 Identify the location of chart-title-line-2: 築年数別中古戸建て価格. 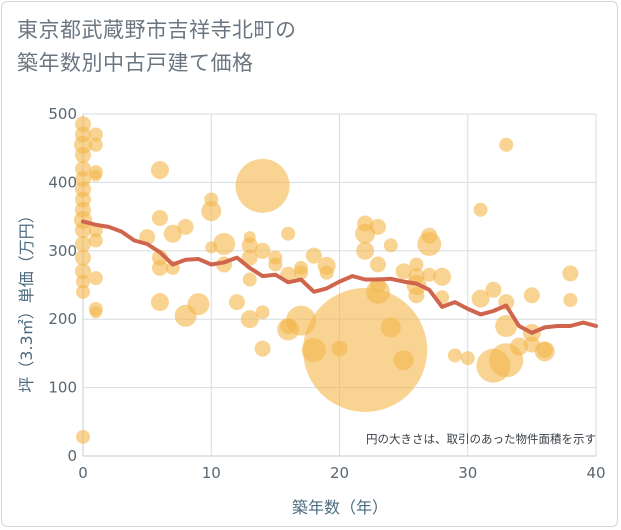
(135, 63).